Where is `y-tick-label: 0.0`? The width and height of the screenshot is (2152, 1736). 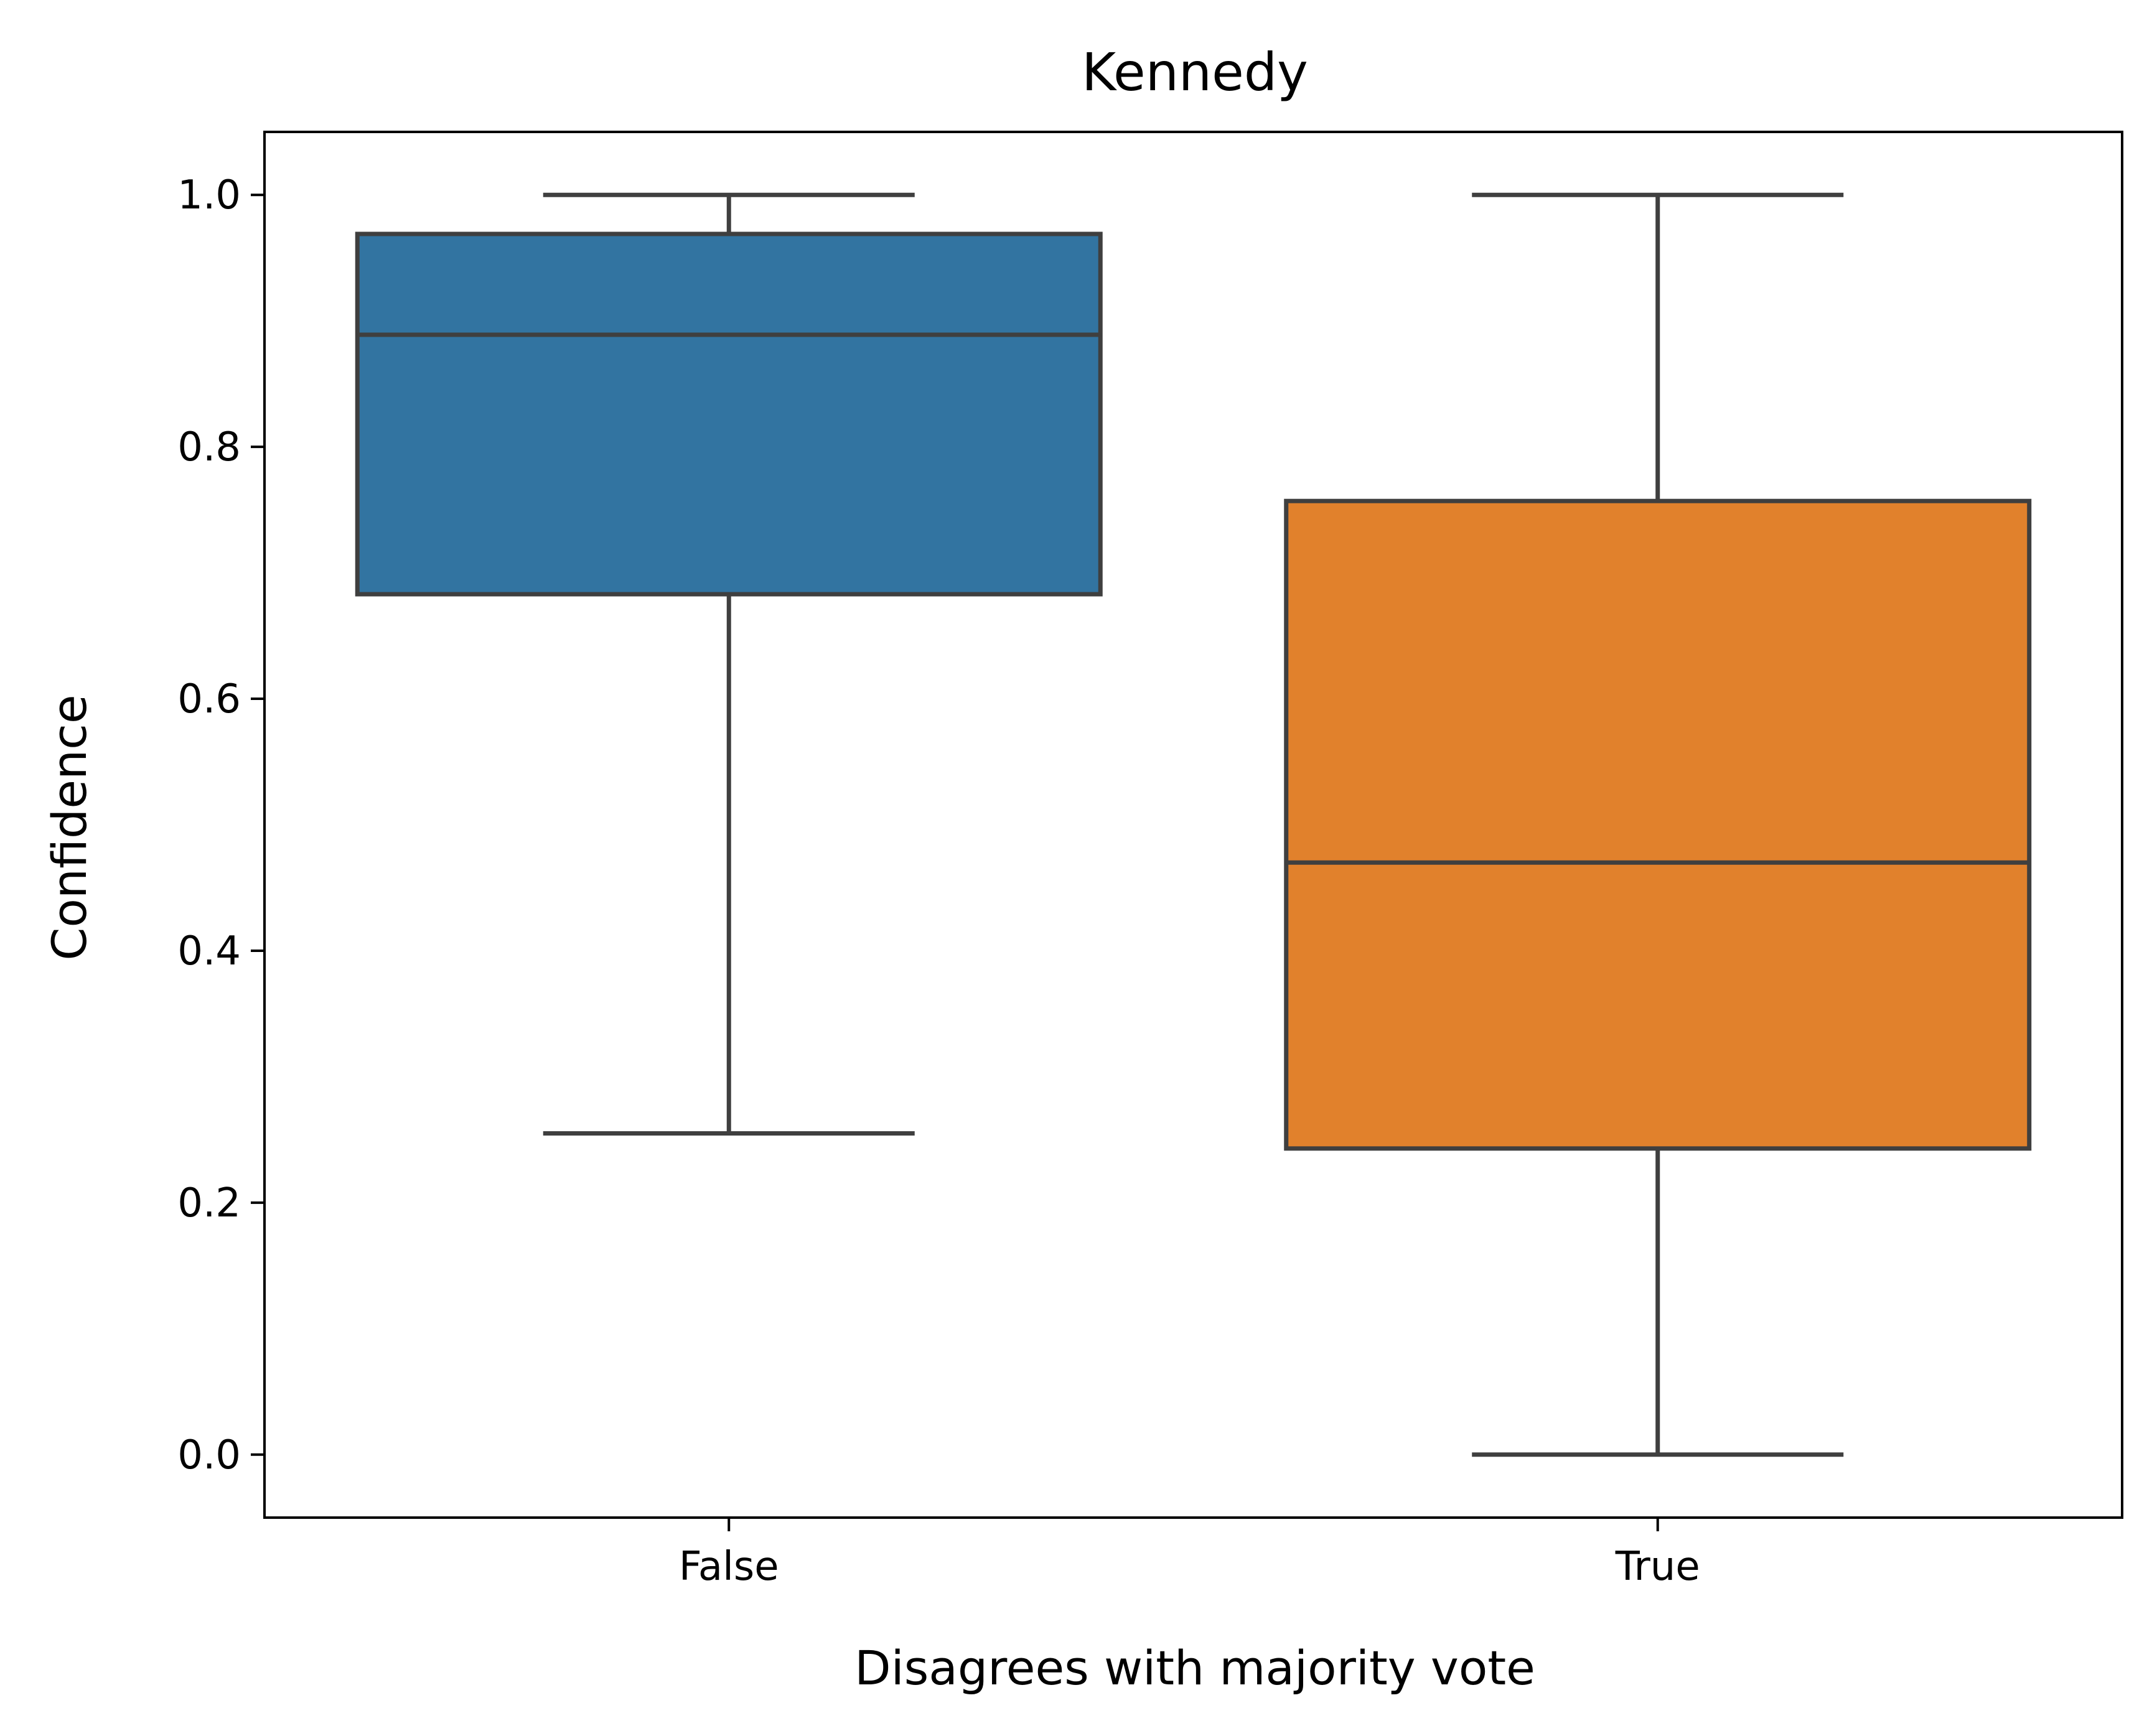
y-tick-label: 0.0 is located at coordinates (209, 1455).